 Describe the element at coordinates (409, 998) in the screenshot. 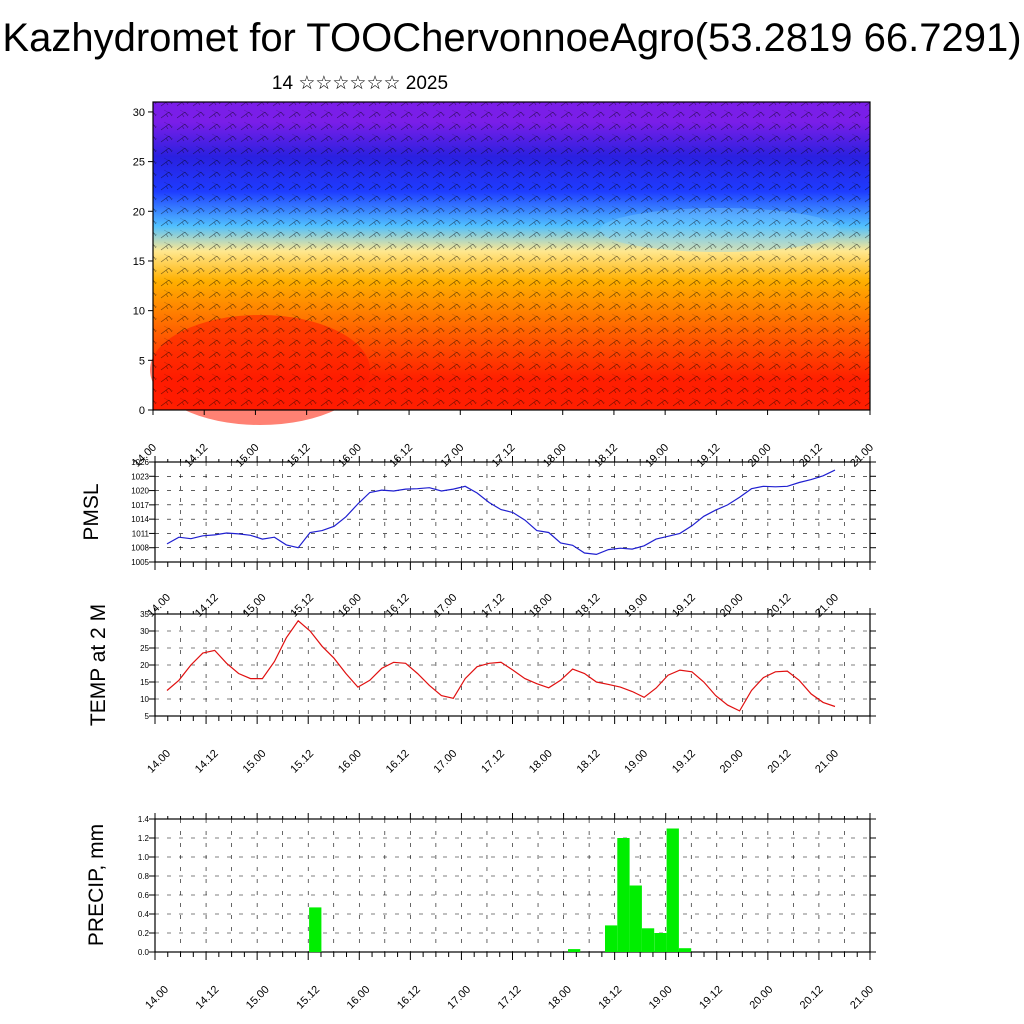

I see `precip-x-tick-label: 16.12` at that location.